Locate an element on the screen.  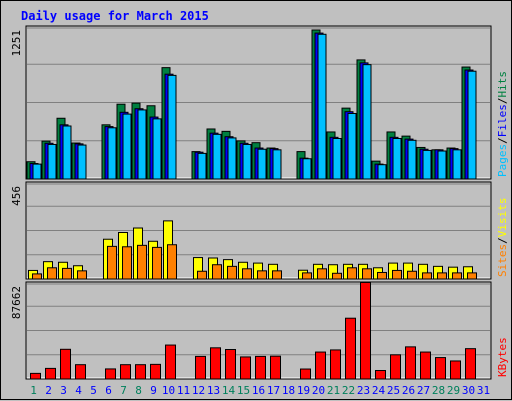
legend-entry: Visits is located at coordinates (502, 218).